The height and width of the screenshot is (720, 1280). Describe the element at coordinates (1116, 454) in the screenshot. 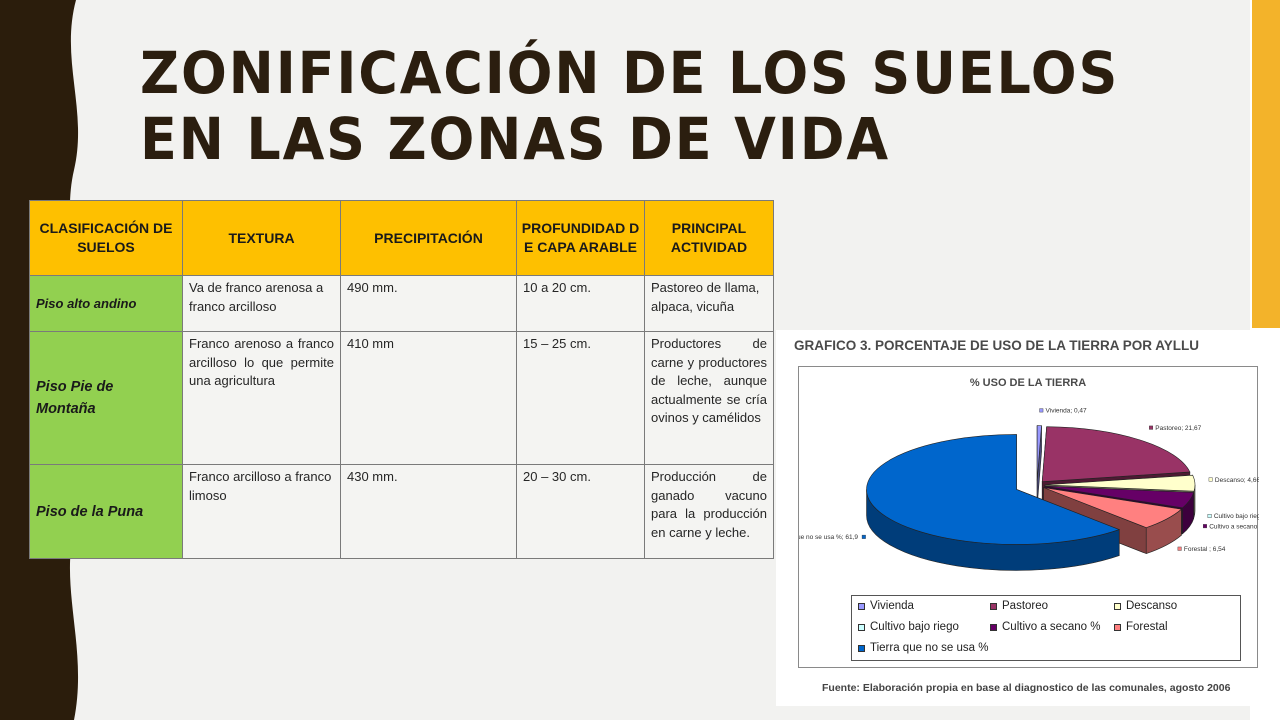

I see `pie-slice-pastoreo` at that location.